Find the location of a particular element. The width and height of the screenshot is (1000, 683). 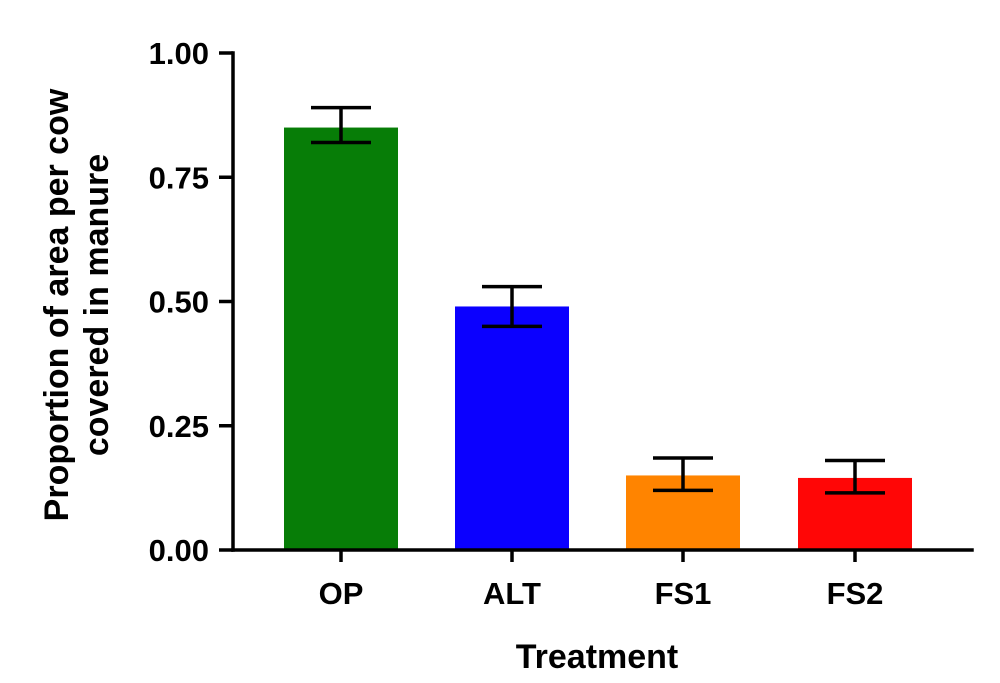

x-tick-label: FS1 is located at coordinates (683, 593).